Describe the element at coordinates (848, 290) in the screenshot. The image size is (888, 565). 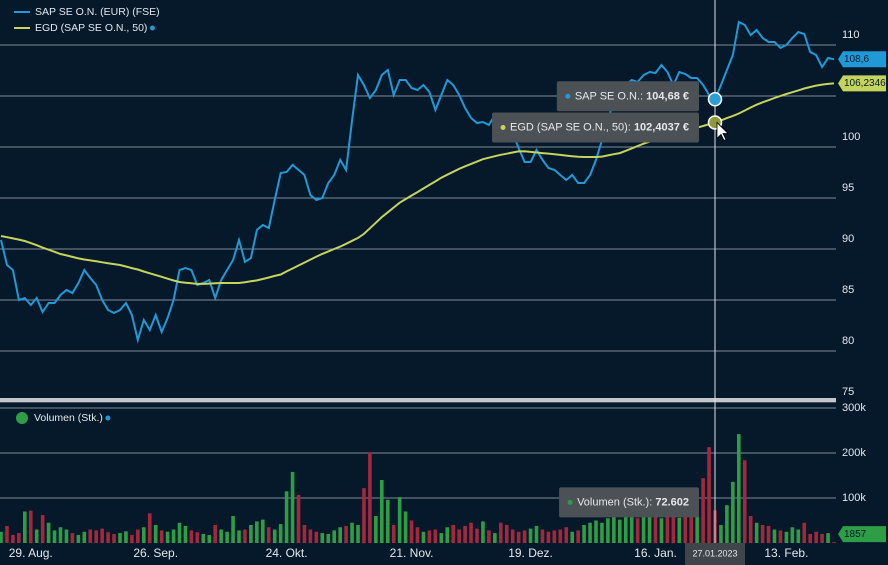
I see `y-tick-label: 85` at that location.